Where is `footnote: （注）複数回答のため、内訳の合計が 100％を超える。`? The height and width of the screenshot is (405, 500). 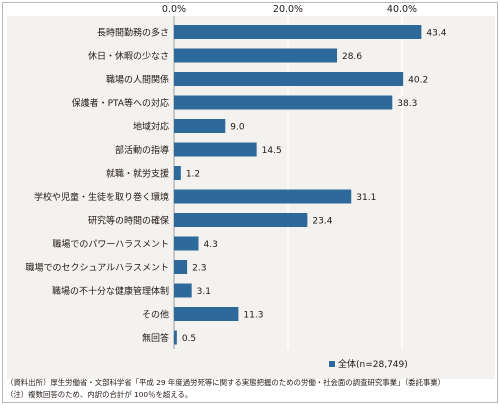
footnote: （注）複数回答のため、内訳の合計が 100％を超える。 is located at coordinates (99, 394).